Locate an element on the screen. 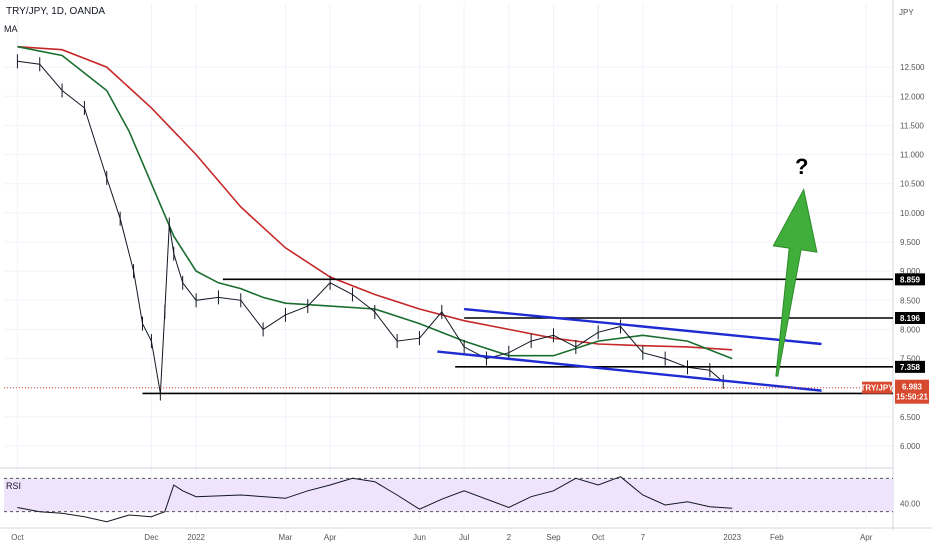 This screenshot has width=932, height=550. chart-title: TRY/JPY, 1D, OANDA is located at coordinates (56, 11).